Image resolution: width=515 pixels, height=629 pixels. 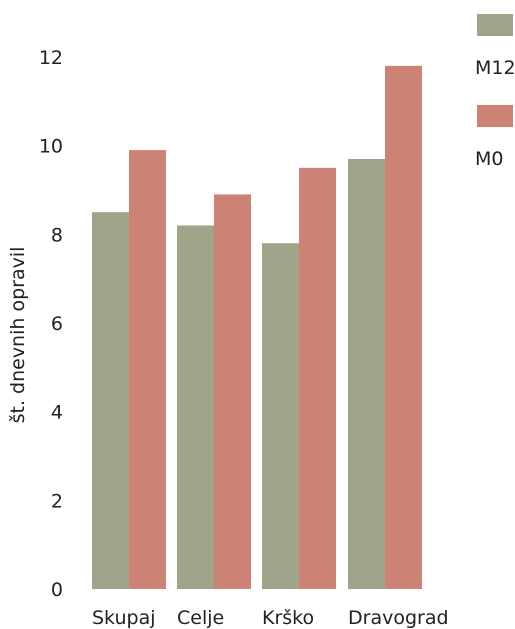 I want to click on y-axis-label: št. dnevnih opravil, so click(x=18, y=335).